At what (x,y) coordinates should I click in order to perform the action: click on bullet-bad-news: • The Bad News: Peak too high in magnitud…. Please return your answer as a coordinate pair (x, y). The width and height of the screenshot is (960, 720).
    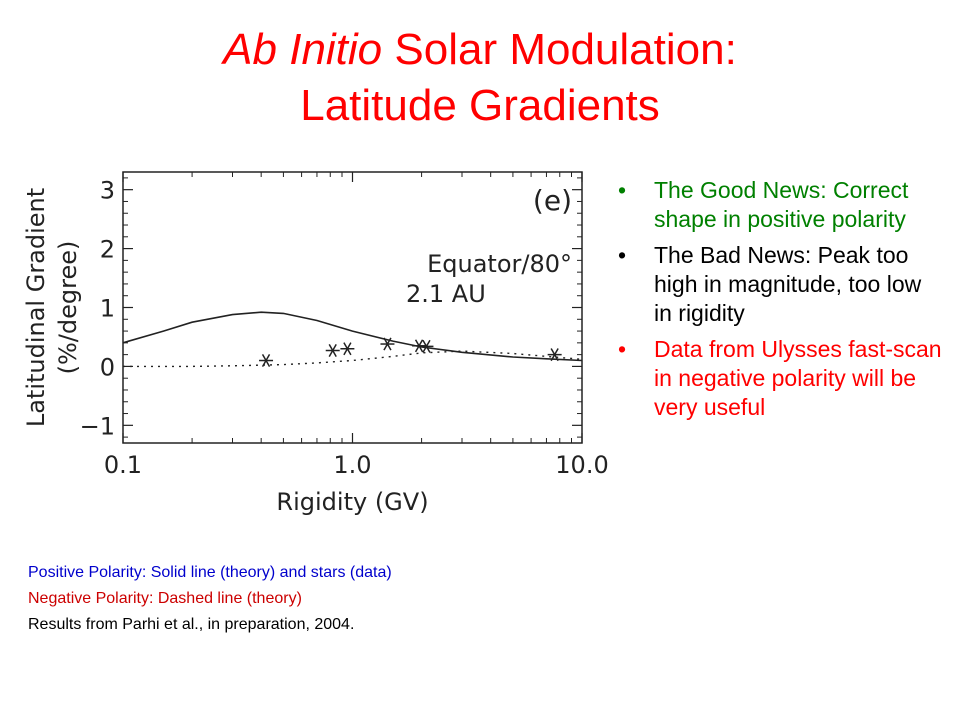
    Looking at the image, I should click on (777, 284).